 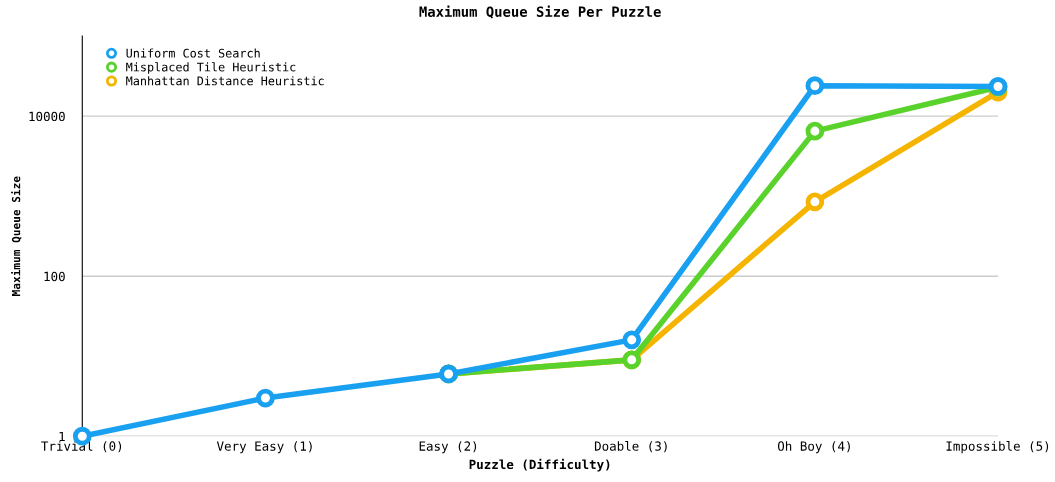 What do you see at coordinates (448, 447) in the screenshot?
I see `x-tick-label: Easy (2)` at bounding box center [448, 447].